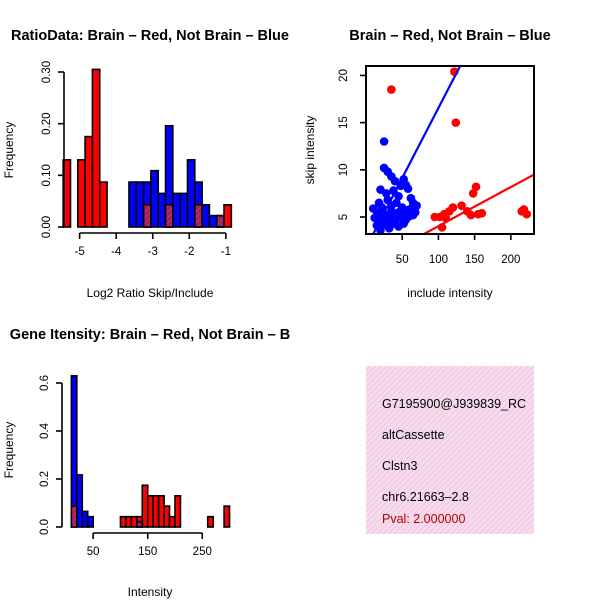 The image size is (600, 600). What do you see at coordinates (153, 252) in the screenshot?
I see `ratio-histogram-x-tick-label: -3` at bounding box center [153, 252].